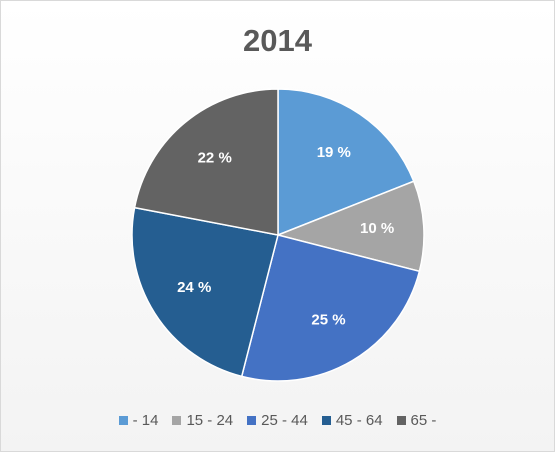  I want to click on legend: - 14 15 - 24 25 - 44 45 - 64 65 -, so click(277, 420).